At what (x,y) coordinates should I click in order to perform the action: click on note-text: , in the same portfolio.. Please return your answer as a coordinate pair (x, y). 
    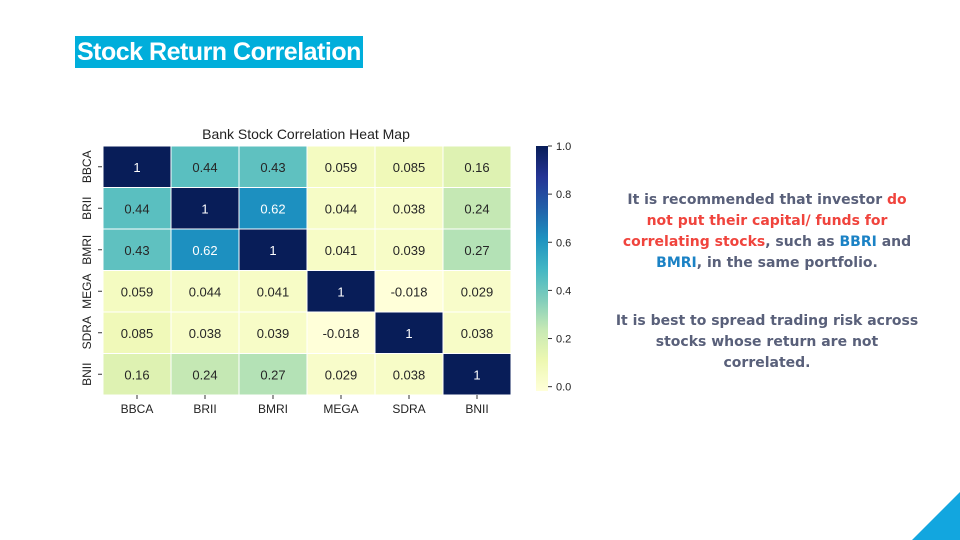
    Looking at the image, I should click on (787, 263).